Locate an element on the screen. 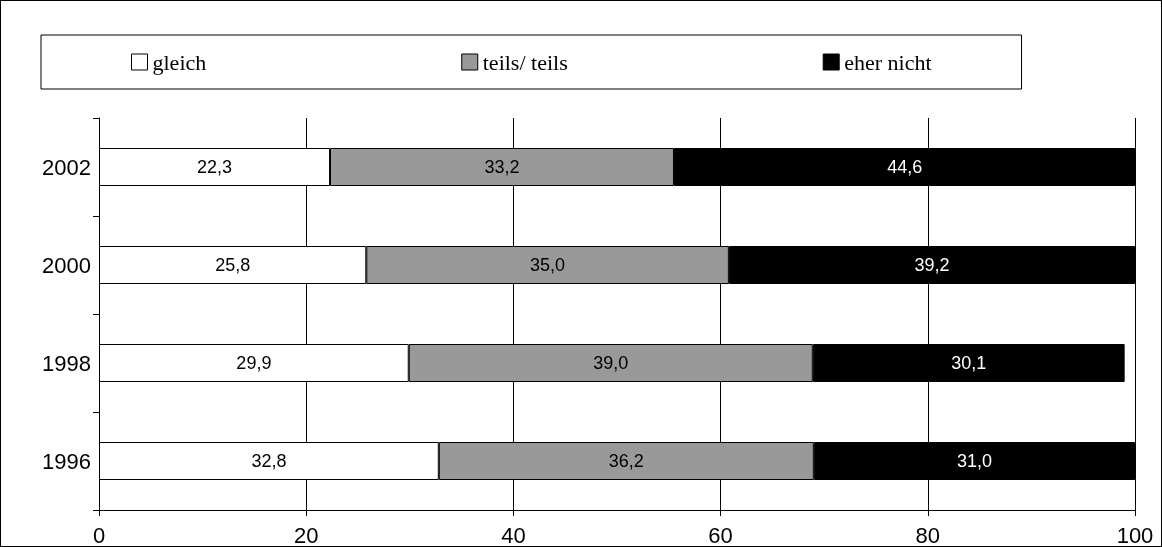  data-label: 22,3 is located at coordinates (214, 167).